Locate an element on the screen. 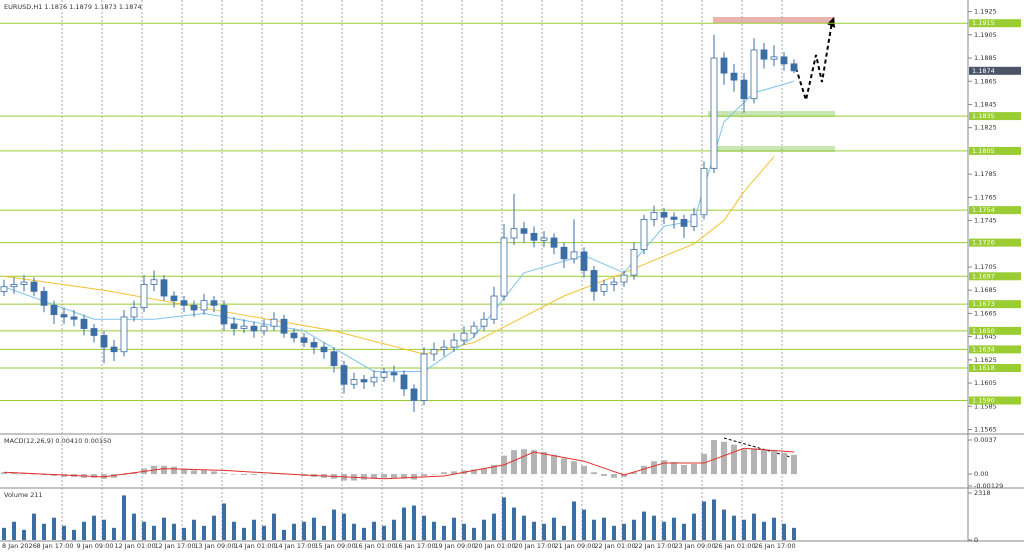 This screenshot has width=1024, height=555. last-price-label: 1.1874 is located at coordinates (983, 71).